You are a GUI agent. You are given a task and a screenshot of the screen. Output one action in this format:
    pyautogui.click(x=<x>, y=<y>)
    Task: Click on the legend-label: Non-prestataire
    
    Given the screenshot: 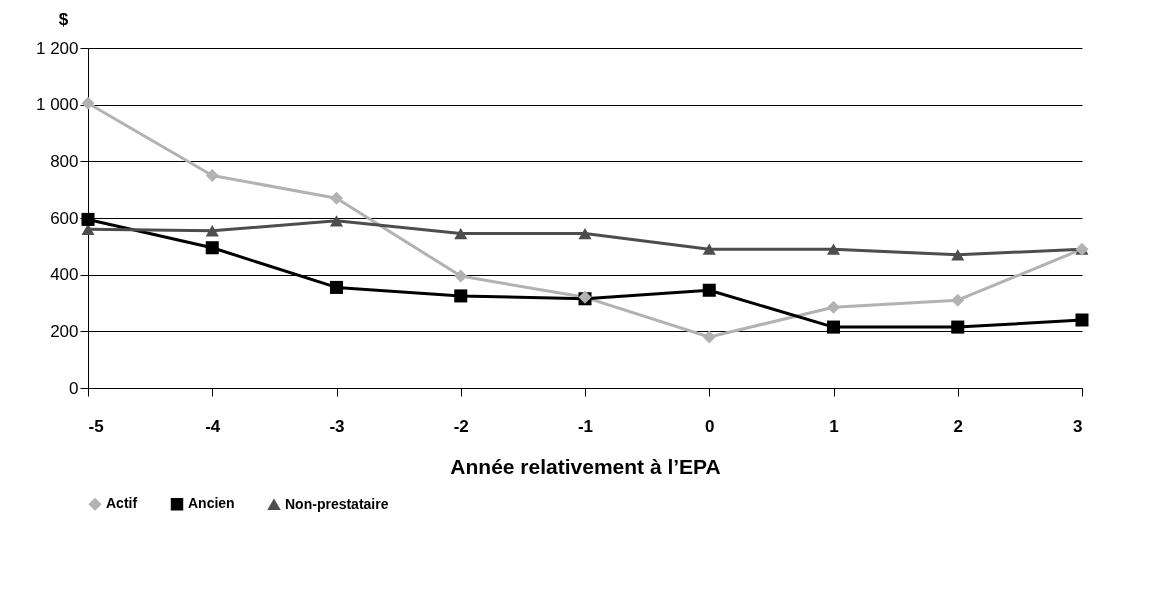 What is the action you would take?
    pyautogui.click(x=337, y=503)
    